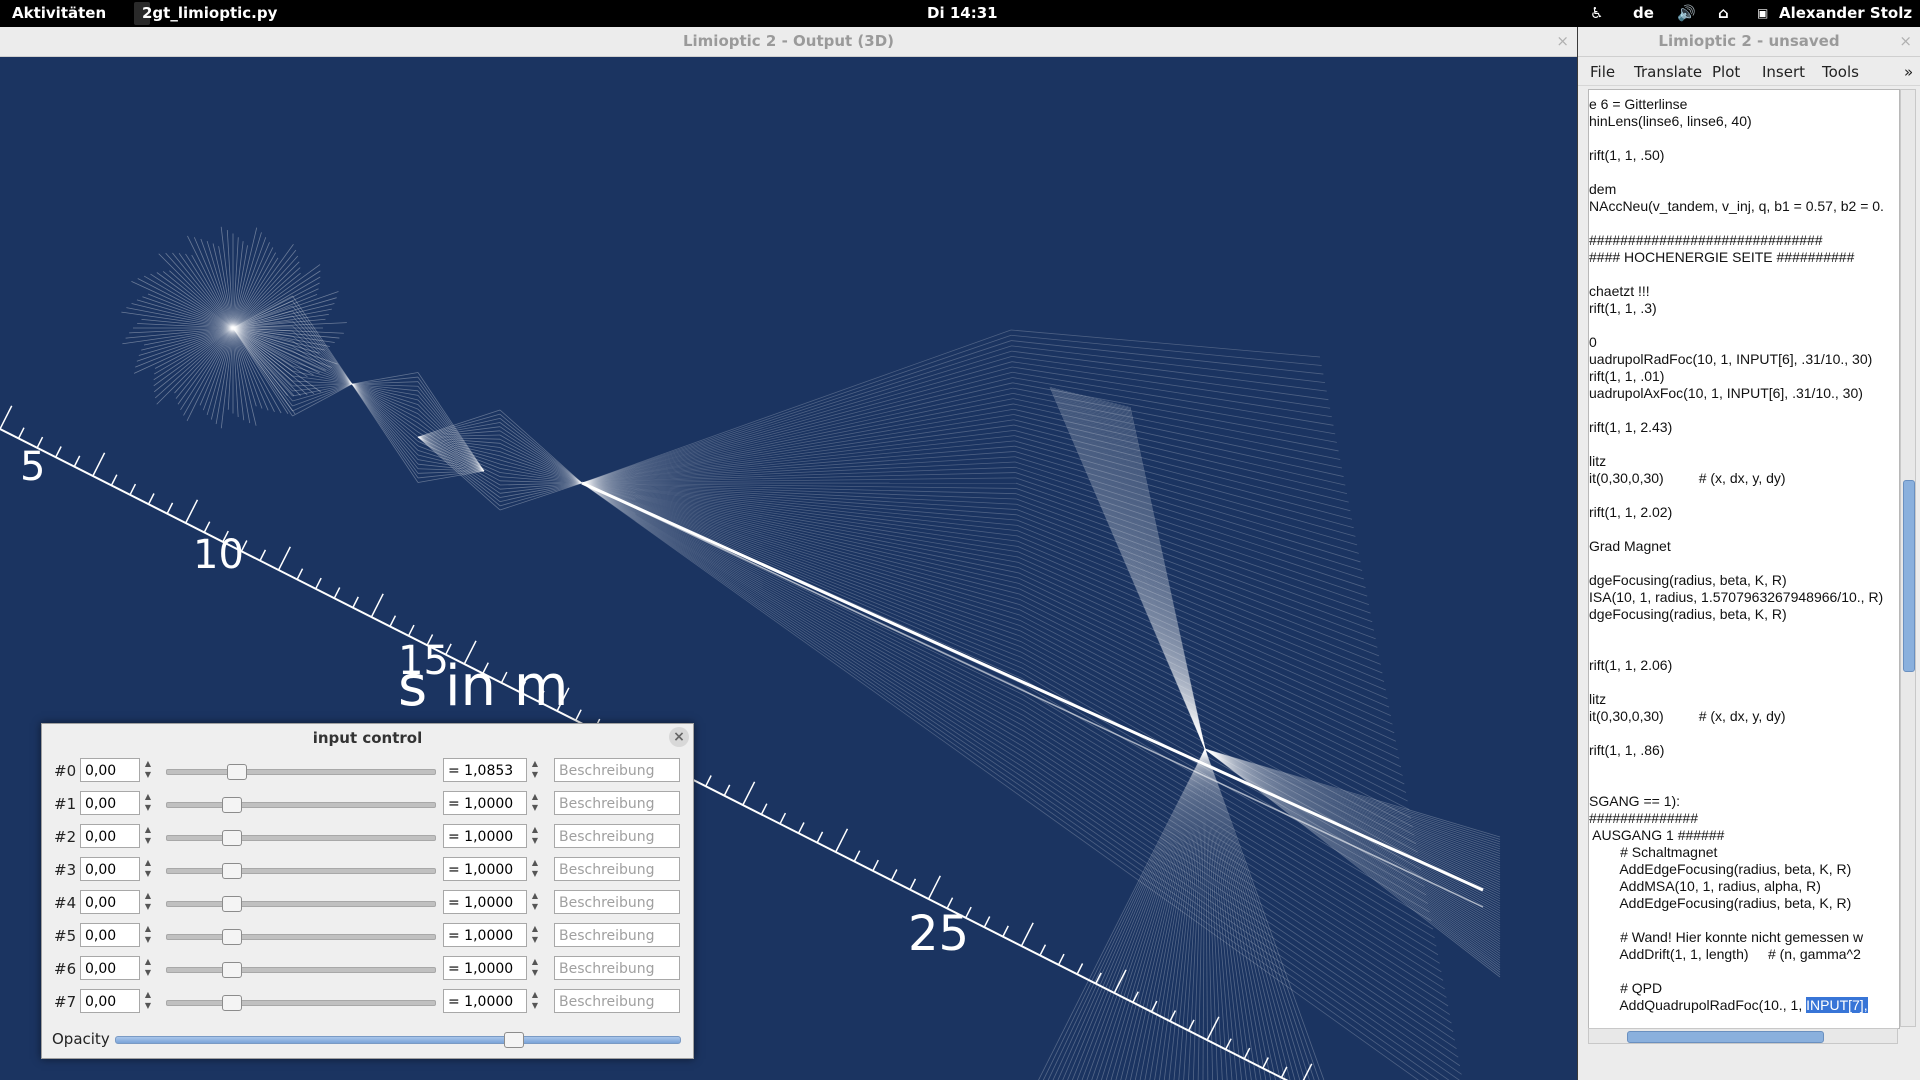 The width and height of the screenshot is (1920, 1080). I want to click on code-line: ##############################, so click(1706, 240).